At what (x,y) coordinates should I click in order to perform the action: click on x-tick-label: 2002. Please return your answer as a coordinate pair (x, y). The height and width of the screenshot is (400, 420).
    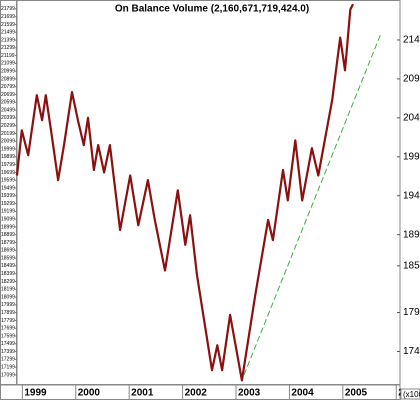
    Looking at the image, I should click on (196, 393).